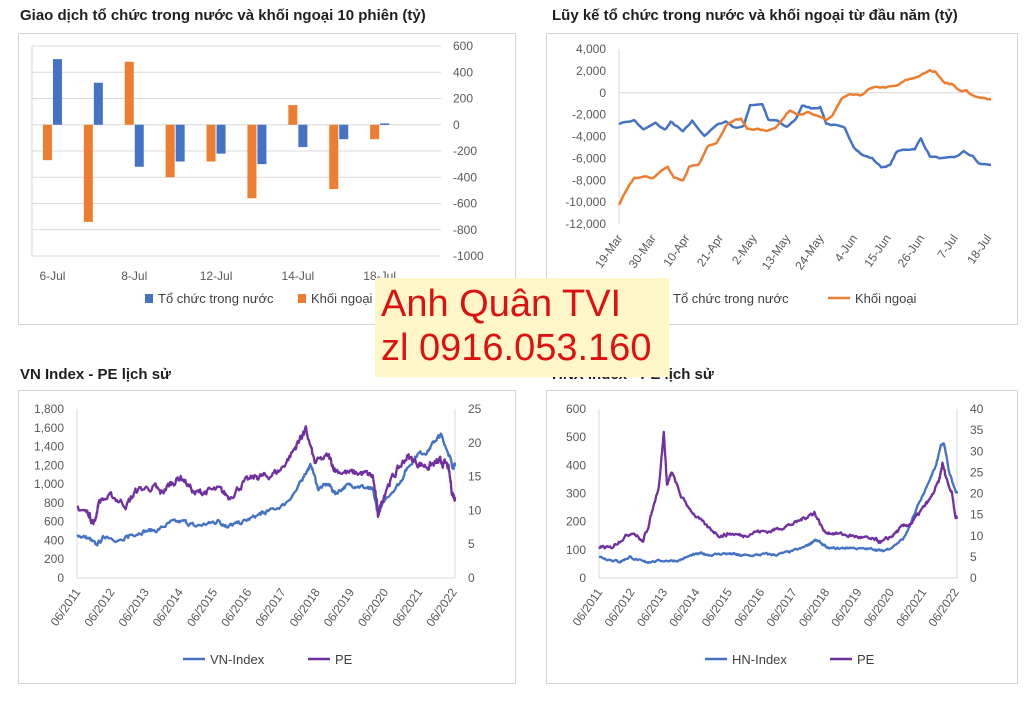 This screenshot has height=703, width=1033. I want to click on x-tick-label: 15-Jun, so click(877, 251).